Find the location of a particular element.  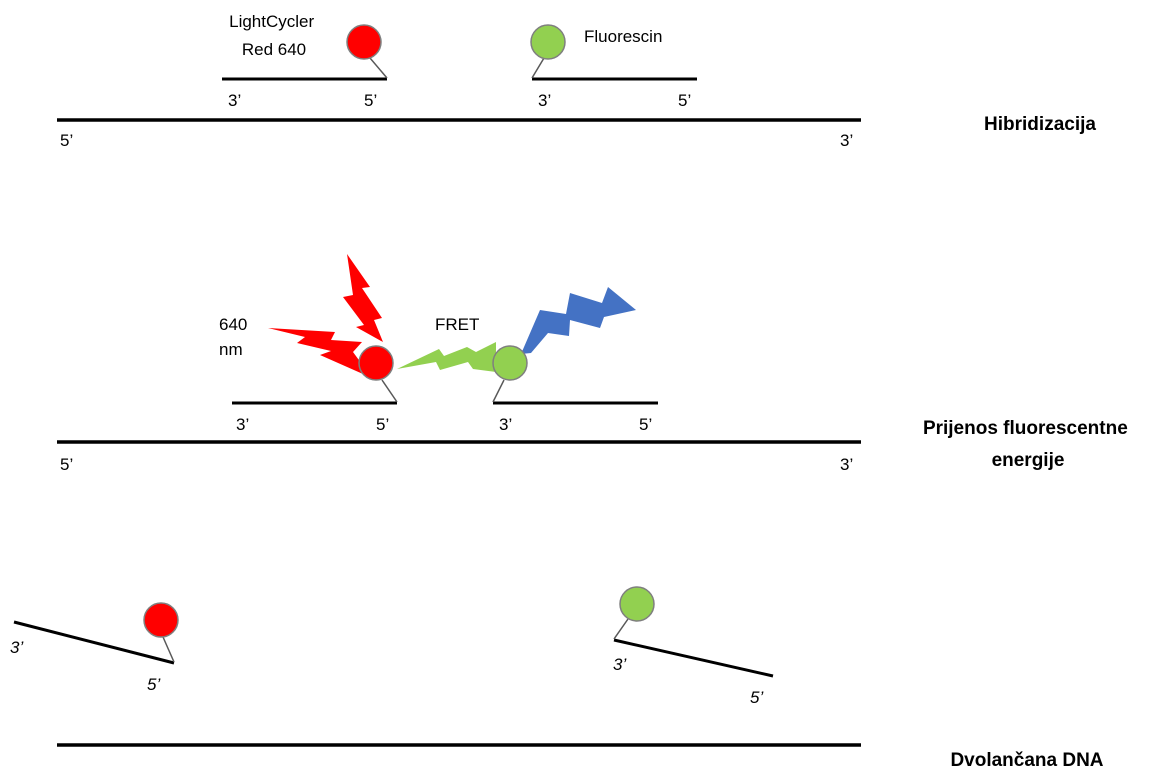

emission-wavelength-line1: 640 is located at coordinates (233, 324).